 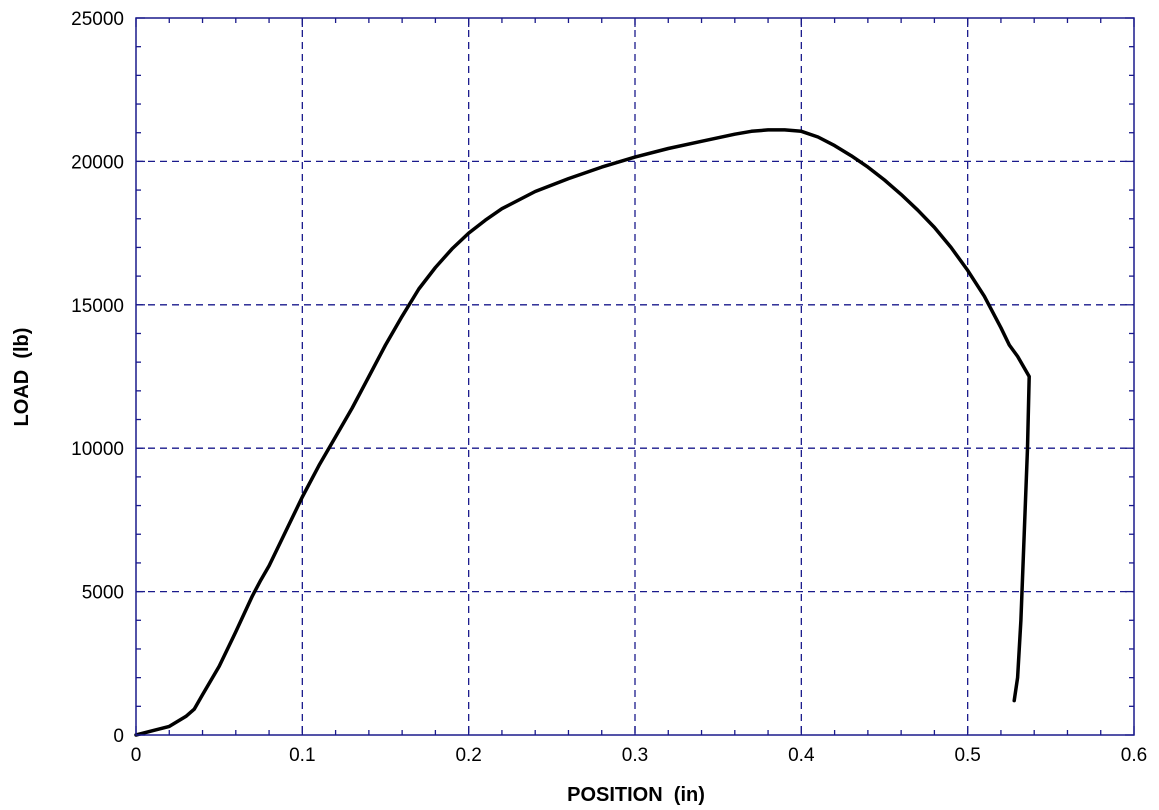 What do you see at coordinates (97, 378) in the screenshot?
I see `y-tick-labels: 0 5000 10000 15000 20000 25000` at bounding box center [97, 378].